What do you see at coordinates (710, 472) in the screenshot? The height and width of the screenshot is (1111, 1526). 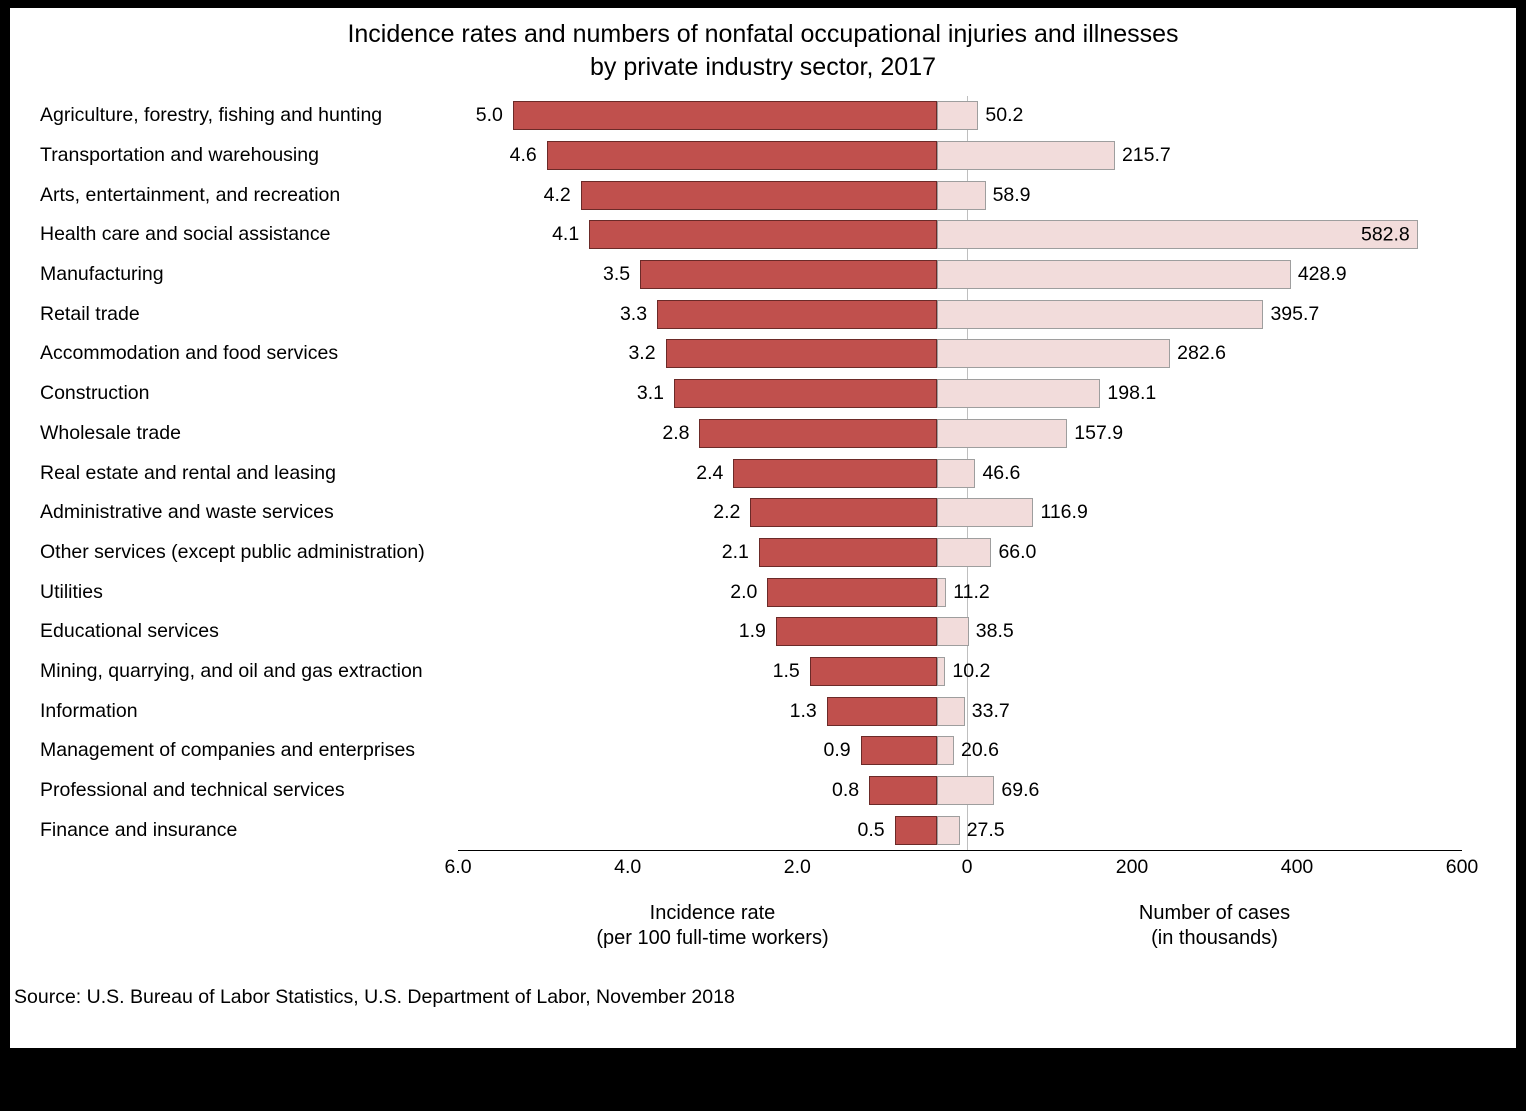 I see `rate-value-label: 2.4` at bounding box center [710, 472].